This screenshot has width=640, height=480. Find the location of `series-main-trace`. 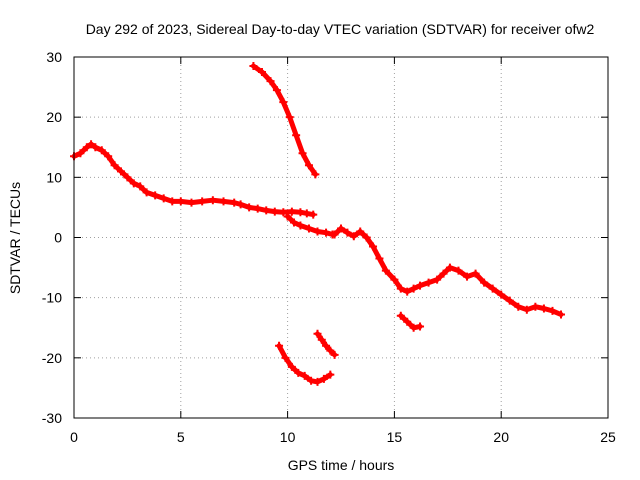

series-main-trace is located at coordinates (194, 179).